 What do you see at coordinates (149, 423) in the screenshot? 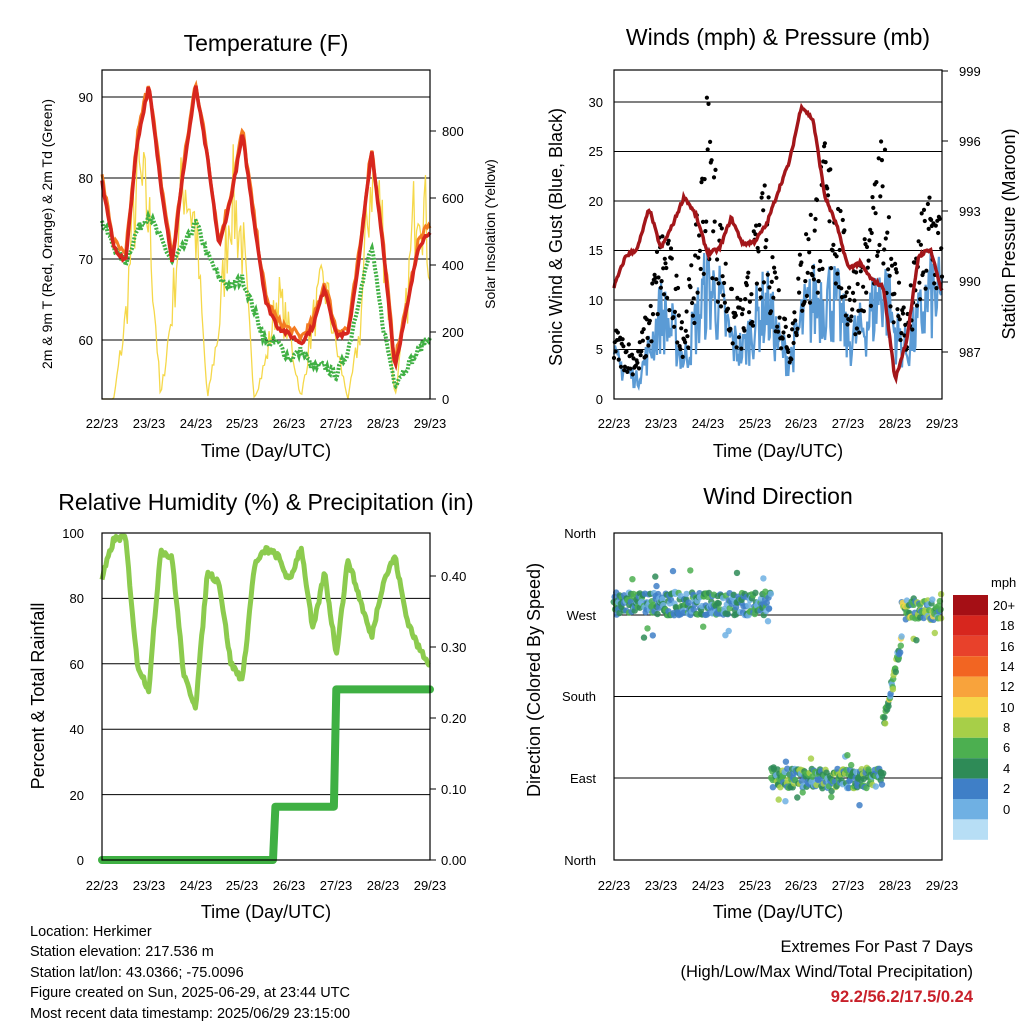
I see `x-tick: 23/23` at bounding box center [149, 423].